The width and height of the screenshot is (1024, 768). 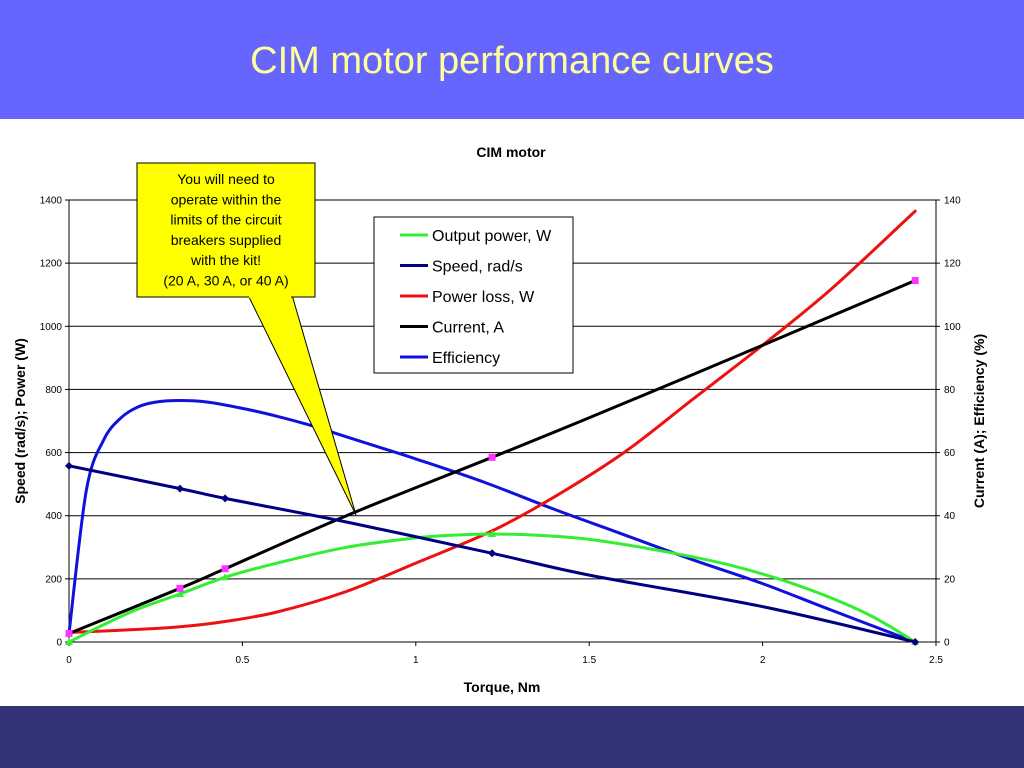 What do you see at coordinates (950, 516) in the screenshot?
I see `y-right-tick-label: 40` at bounding box center [950, 516].